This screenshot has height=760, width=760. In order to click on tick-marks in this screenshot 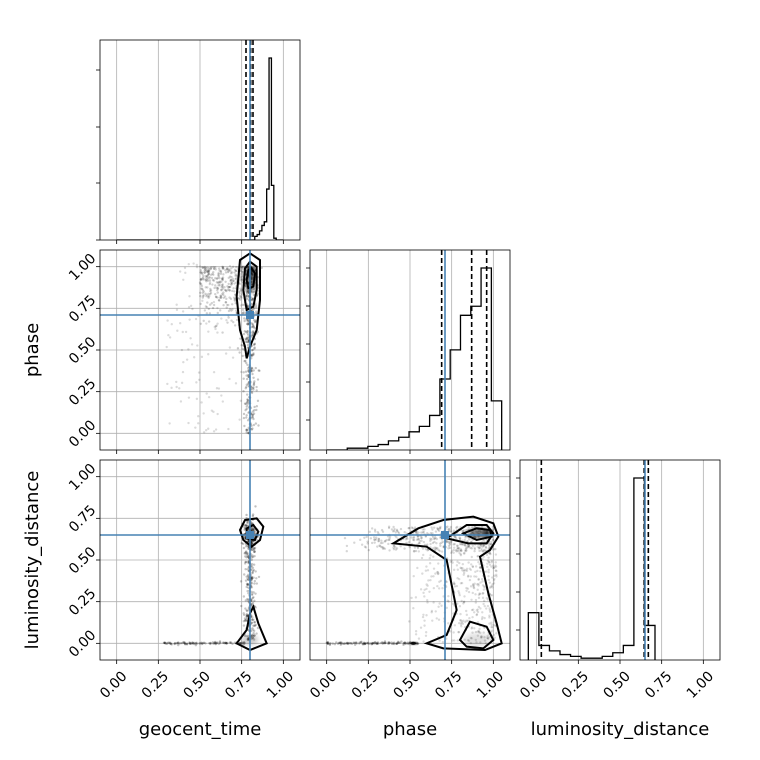, I will do `click(410, 662)`.